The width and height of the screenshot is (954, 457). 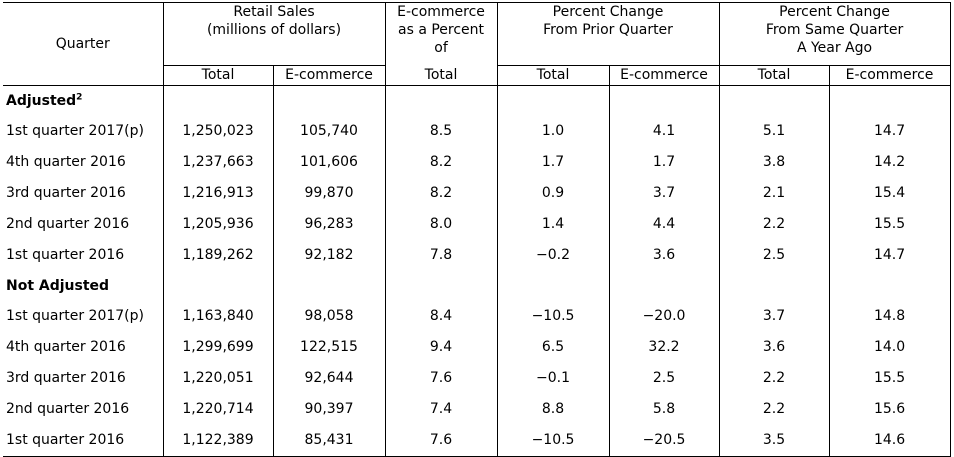 What do you see at coordinates (441, 48) in the screenshot?
I see `ecom-pct-header-line3: of` at bounding box center [441, 48].